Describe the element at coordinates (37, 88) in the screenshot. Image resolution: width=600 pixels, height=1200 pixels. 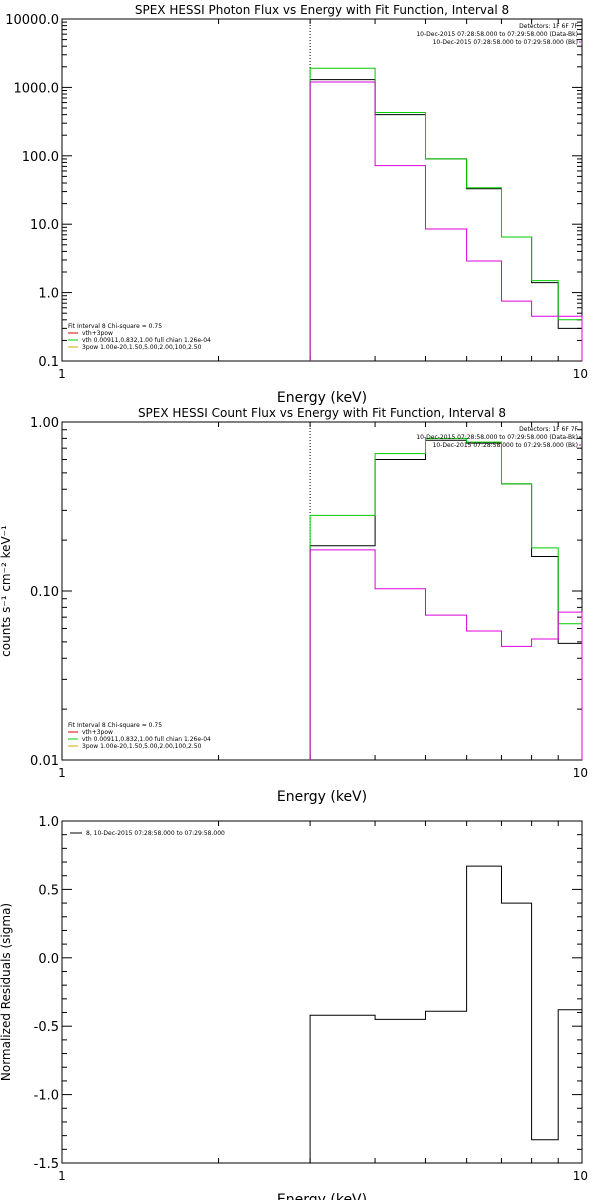
I see `y-tick-label: 1000.0` at that location.